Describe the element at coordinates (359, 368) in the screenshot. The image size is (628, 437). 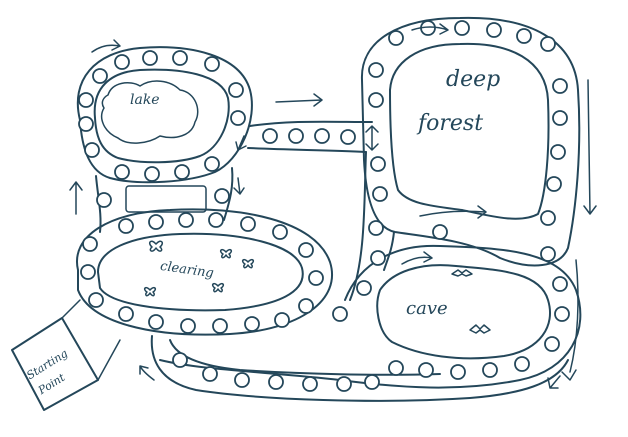
I see `bottom-track-outer` at that location.